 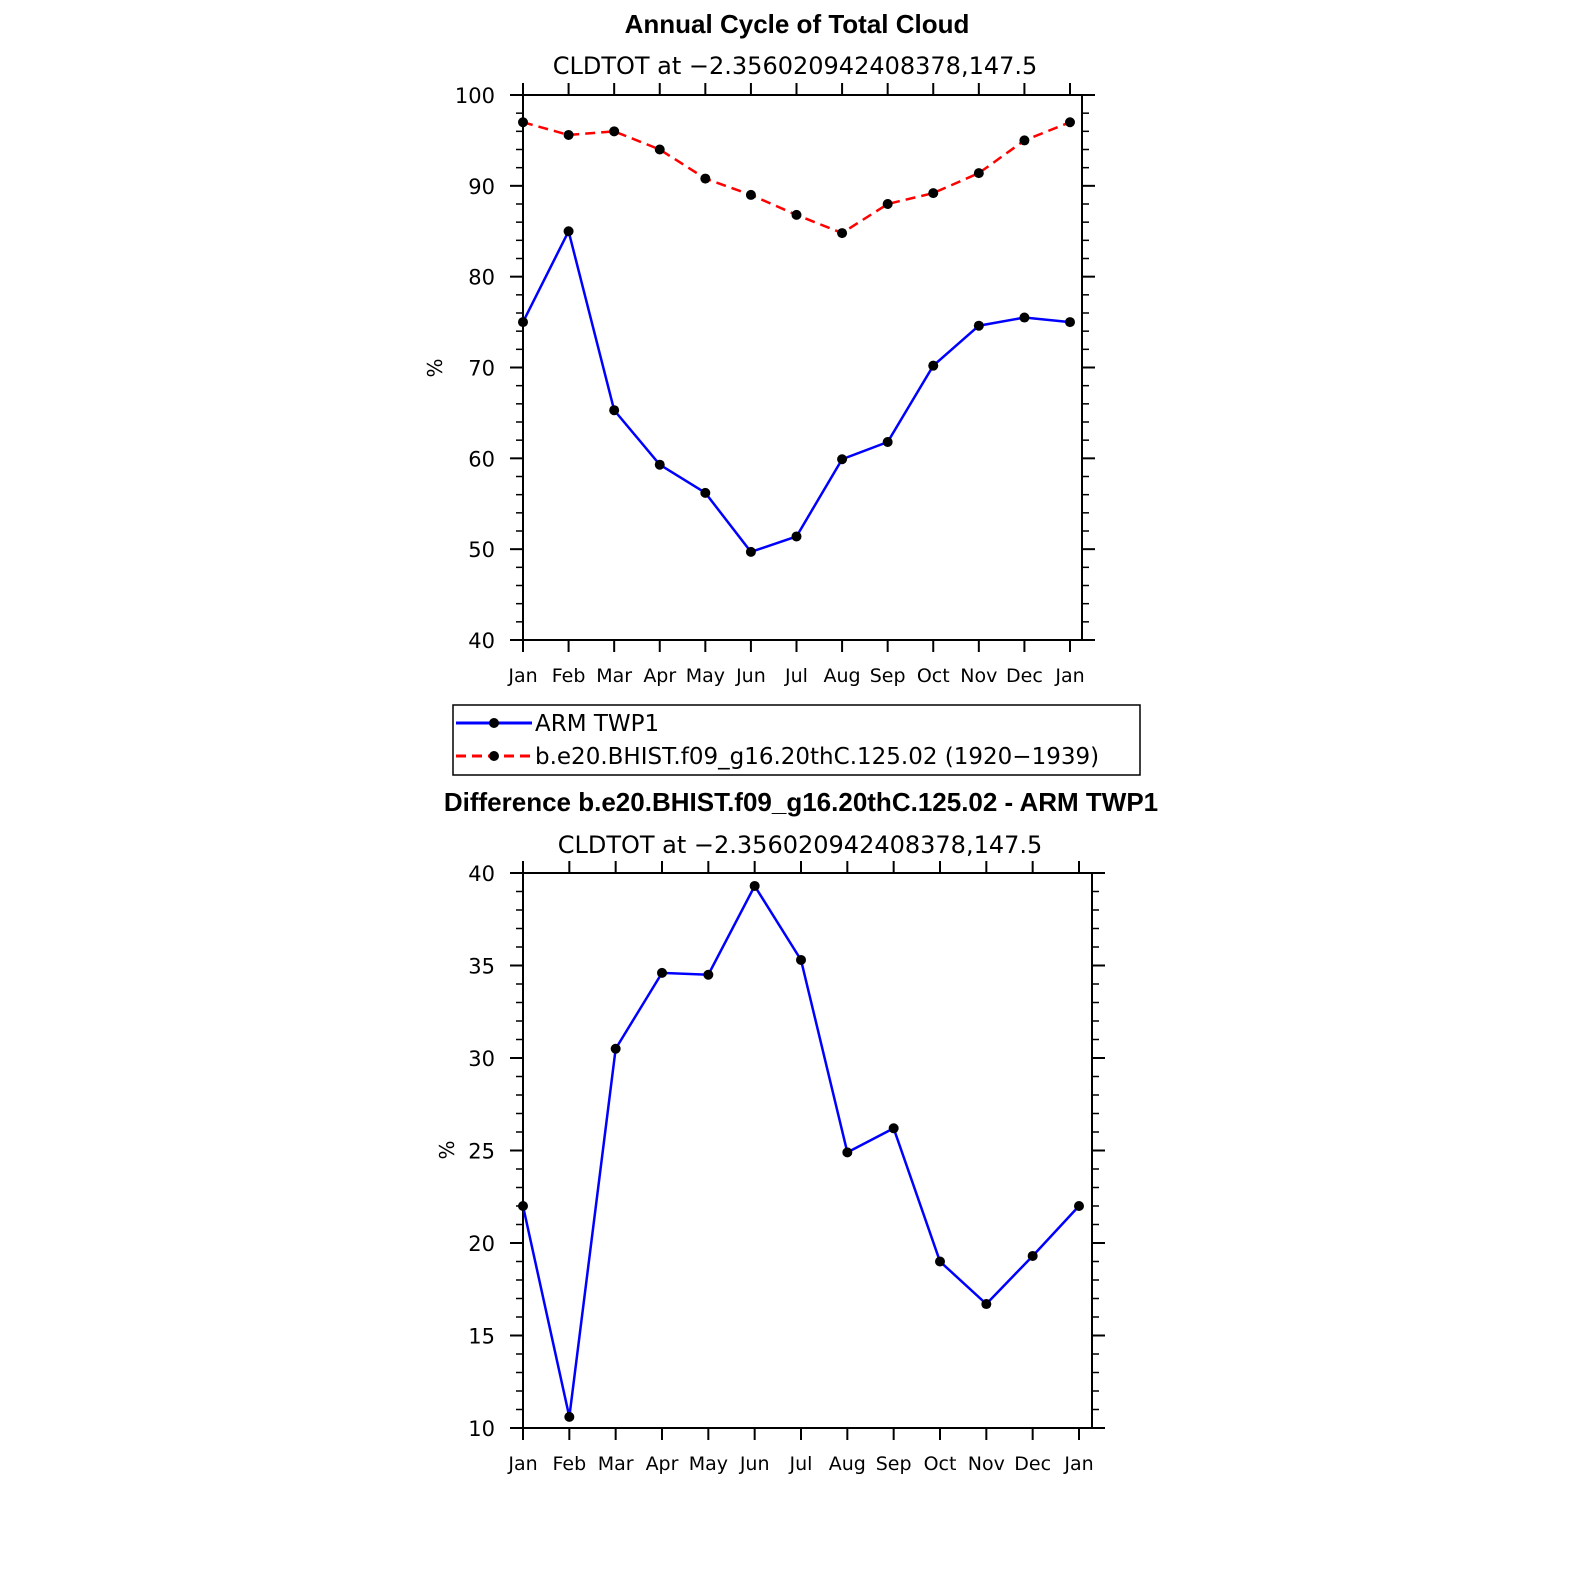 What do you see at coordinates (797, 24) in the screenshot?
I see `chart-title: Annual Cycle of Total Cloud` at bounding box center [797, 24].